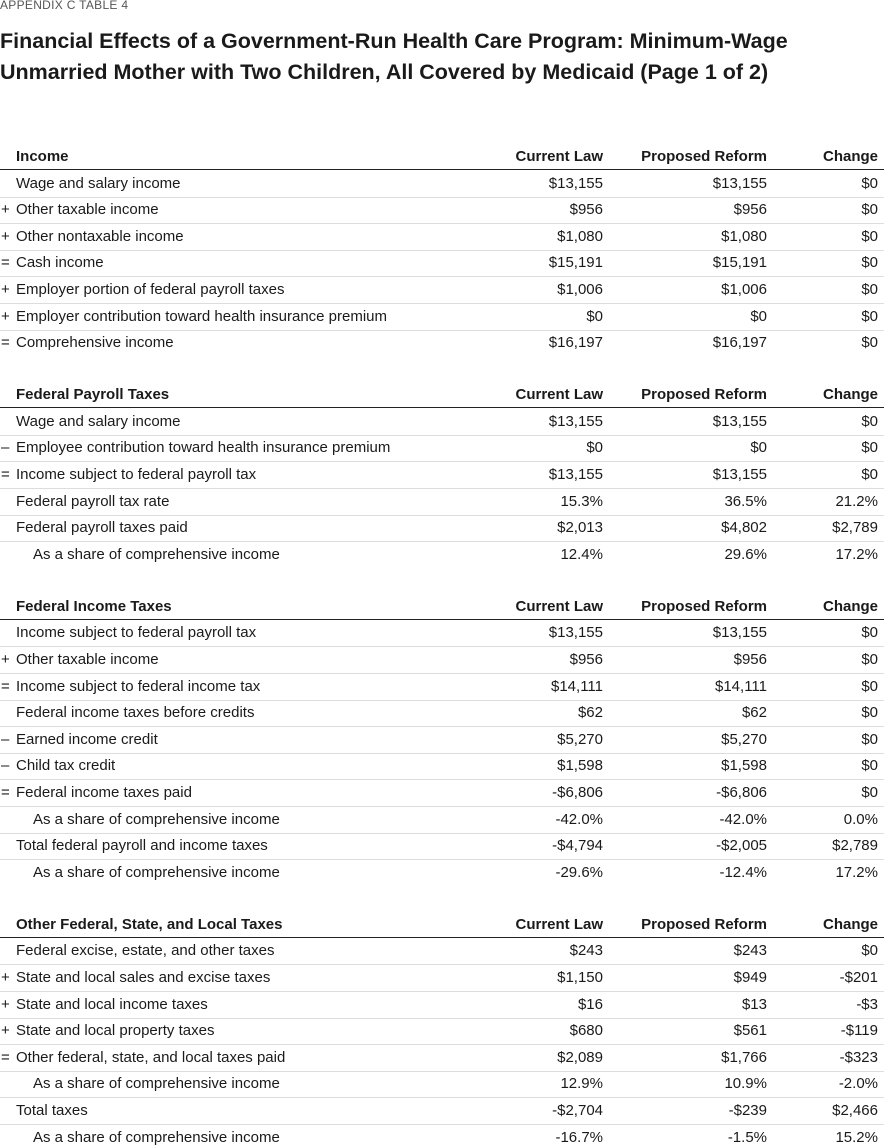 The height and width of the screenshot is (1148, 884). I want to click on row-label: Federal payroll taxes paid, so click(102, 528).